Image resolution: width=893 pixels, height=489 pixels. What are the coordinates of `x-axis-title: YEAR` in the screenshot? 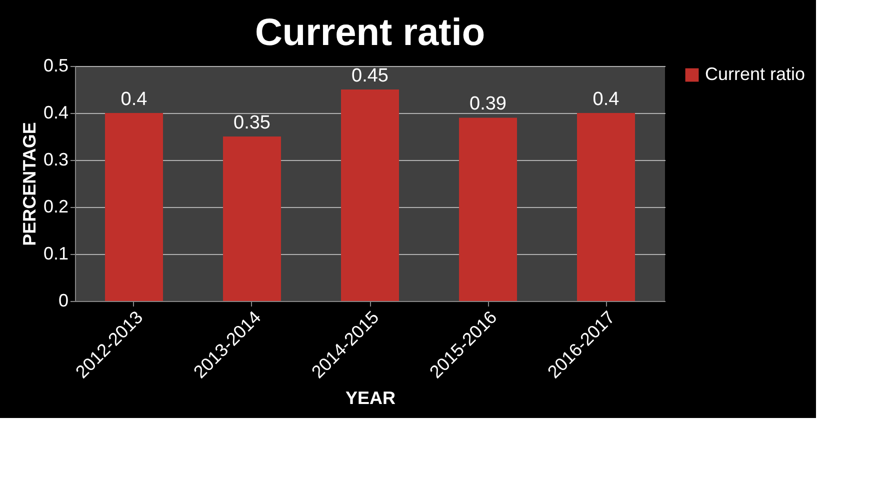 It's located at (370, 398).